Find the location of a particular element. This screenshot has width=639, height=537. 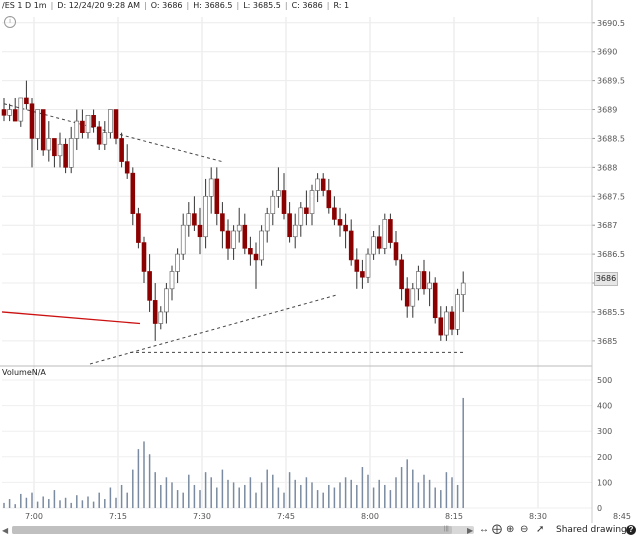

header-open: O: 3686 is located at coordinates (166, 5).